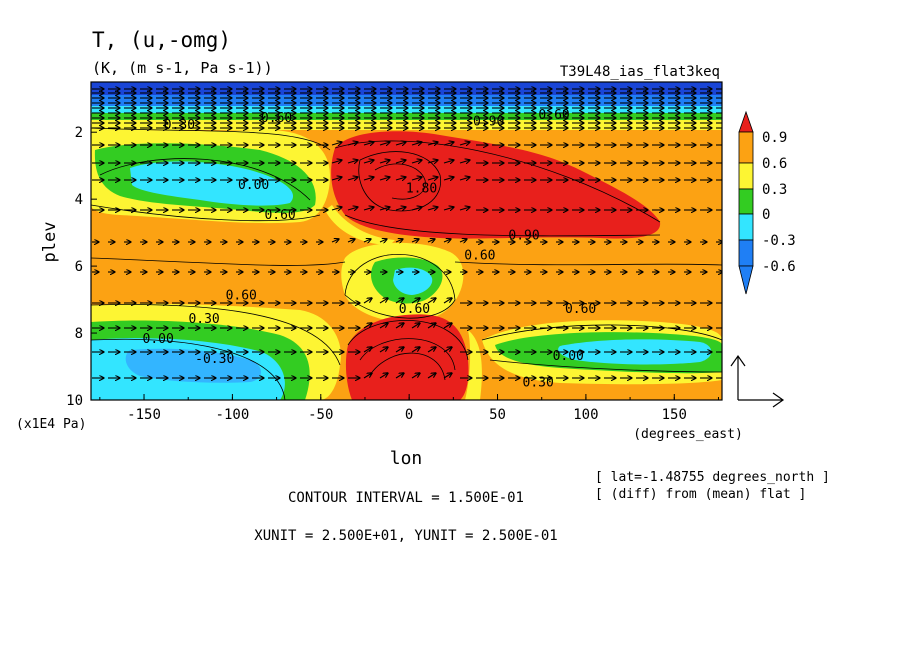  Describe the element at coordinates (161, 40) in the screenshot. I see `chart-title: T, (u,-omg)` at that location.